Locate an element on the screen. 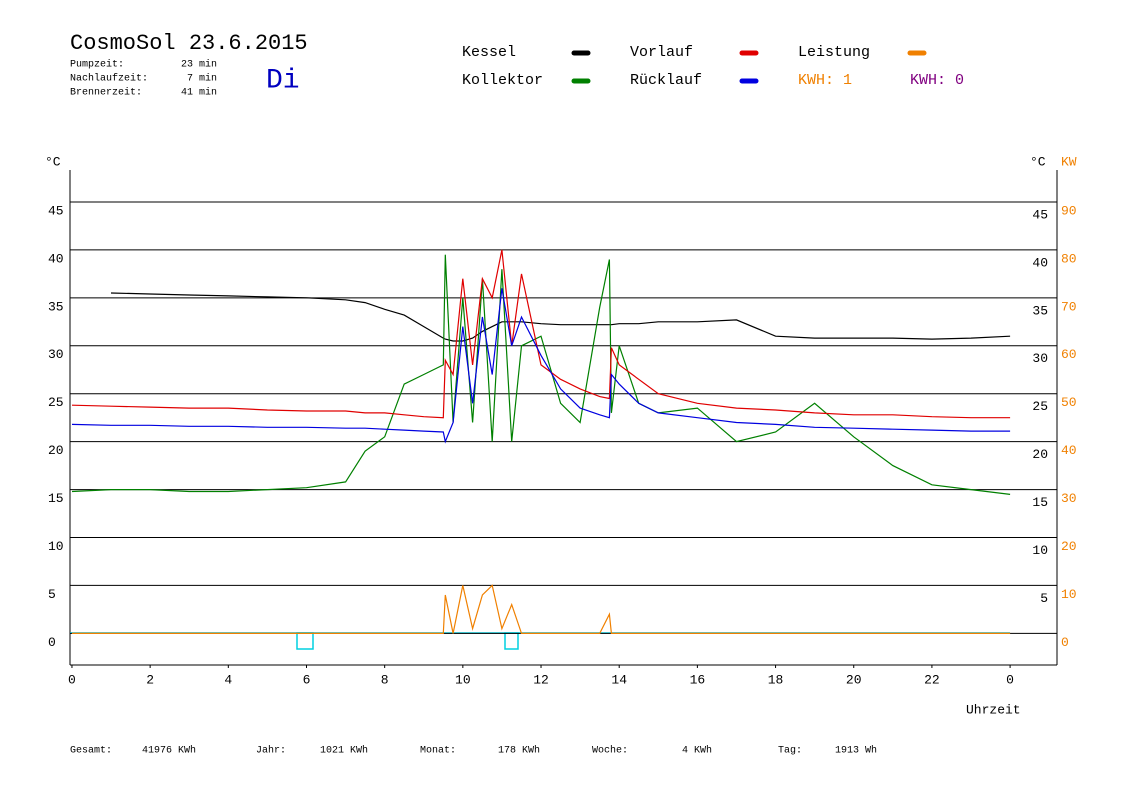 This screenshot has width=1148, height=812. x-tick-label: 4 is located at coordinates (228, 679).